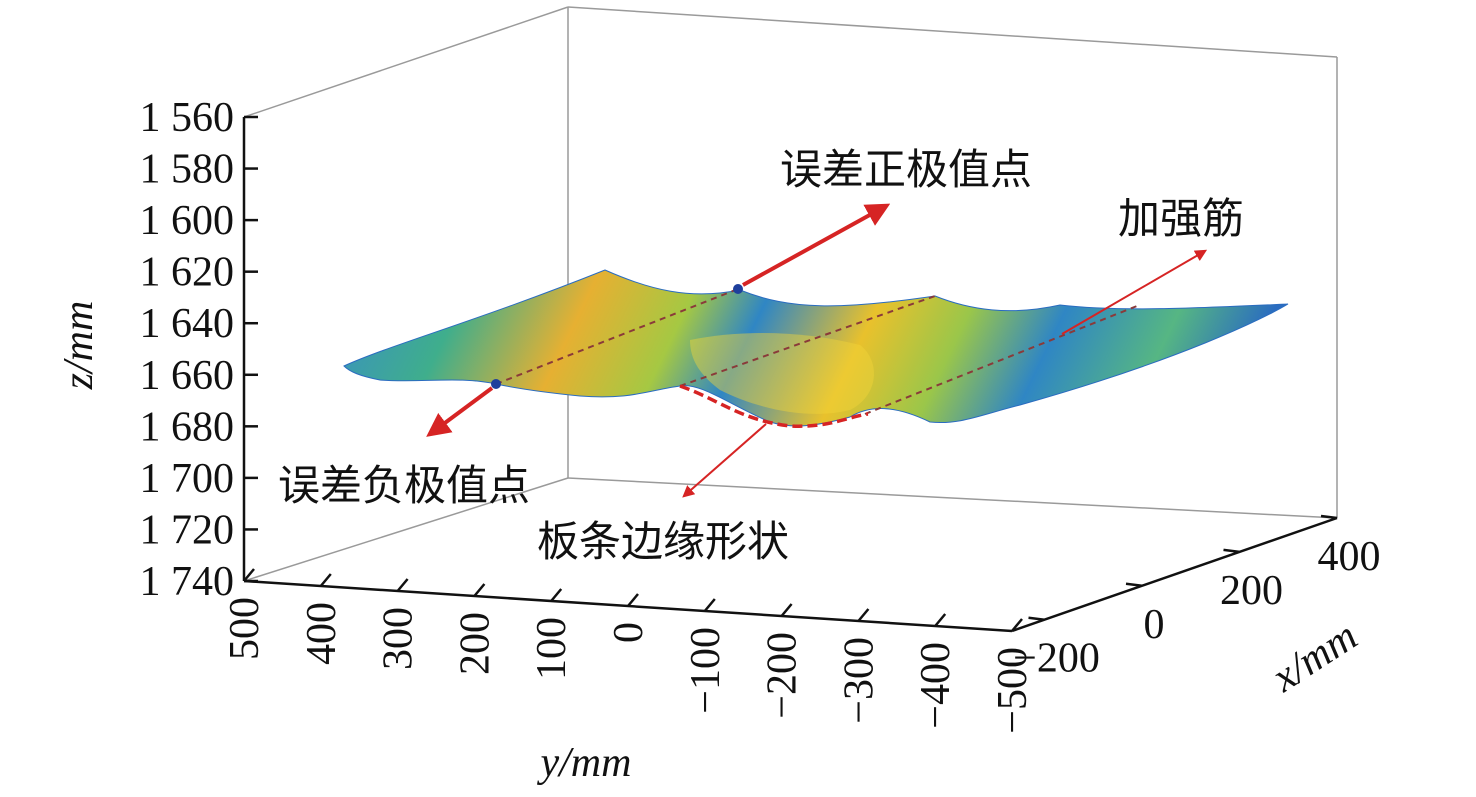  What do you see at coordinates (1174, 574) in the screenshot?
I see `x-axis-line` at bounding box center [1174, 574].